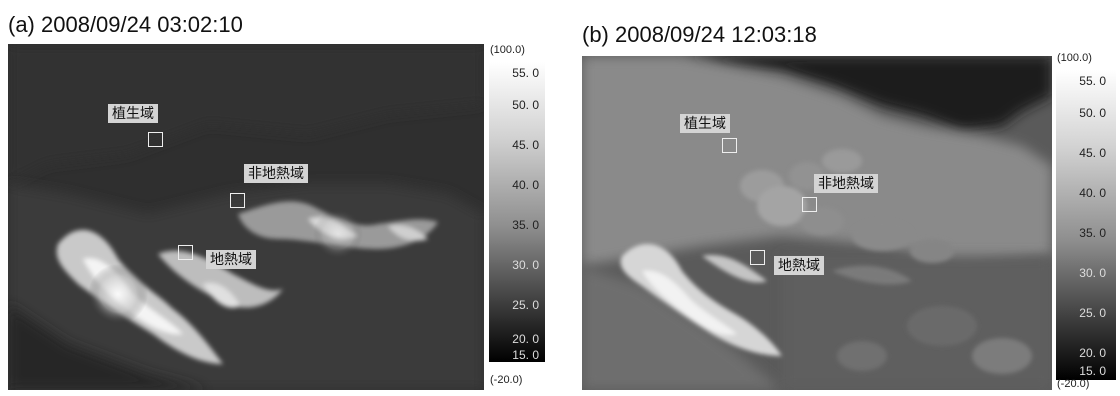 The height and width of the screenshot is (396, 1120). I want to click on panel-caption: (b) 2008/09/24 12:03:18, so click(699, 34).